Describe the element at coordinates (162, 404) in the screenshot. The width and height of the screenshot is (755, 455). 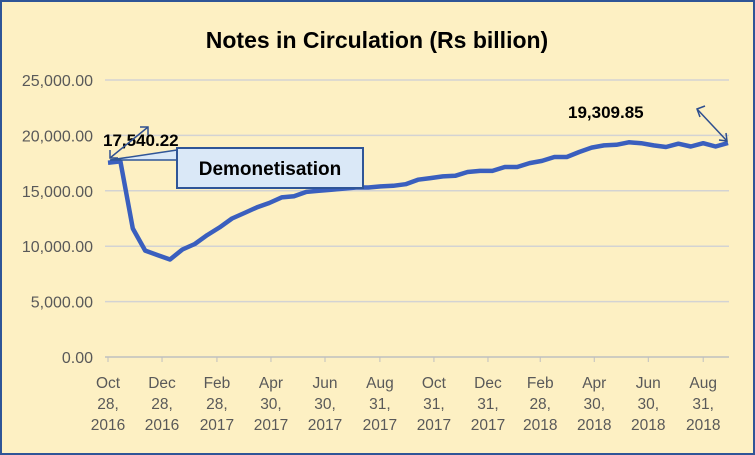
I see `x-tick-label: Dec 28, 2016` at that location.